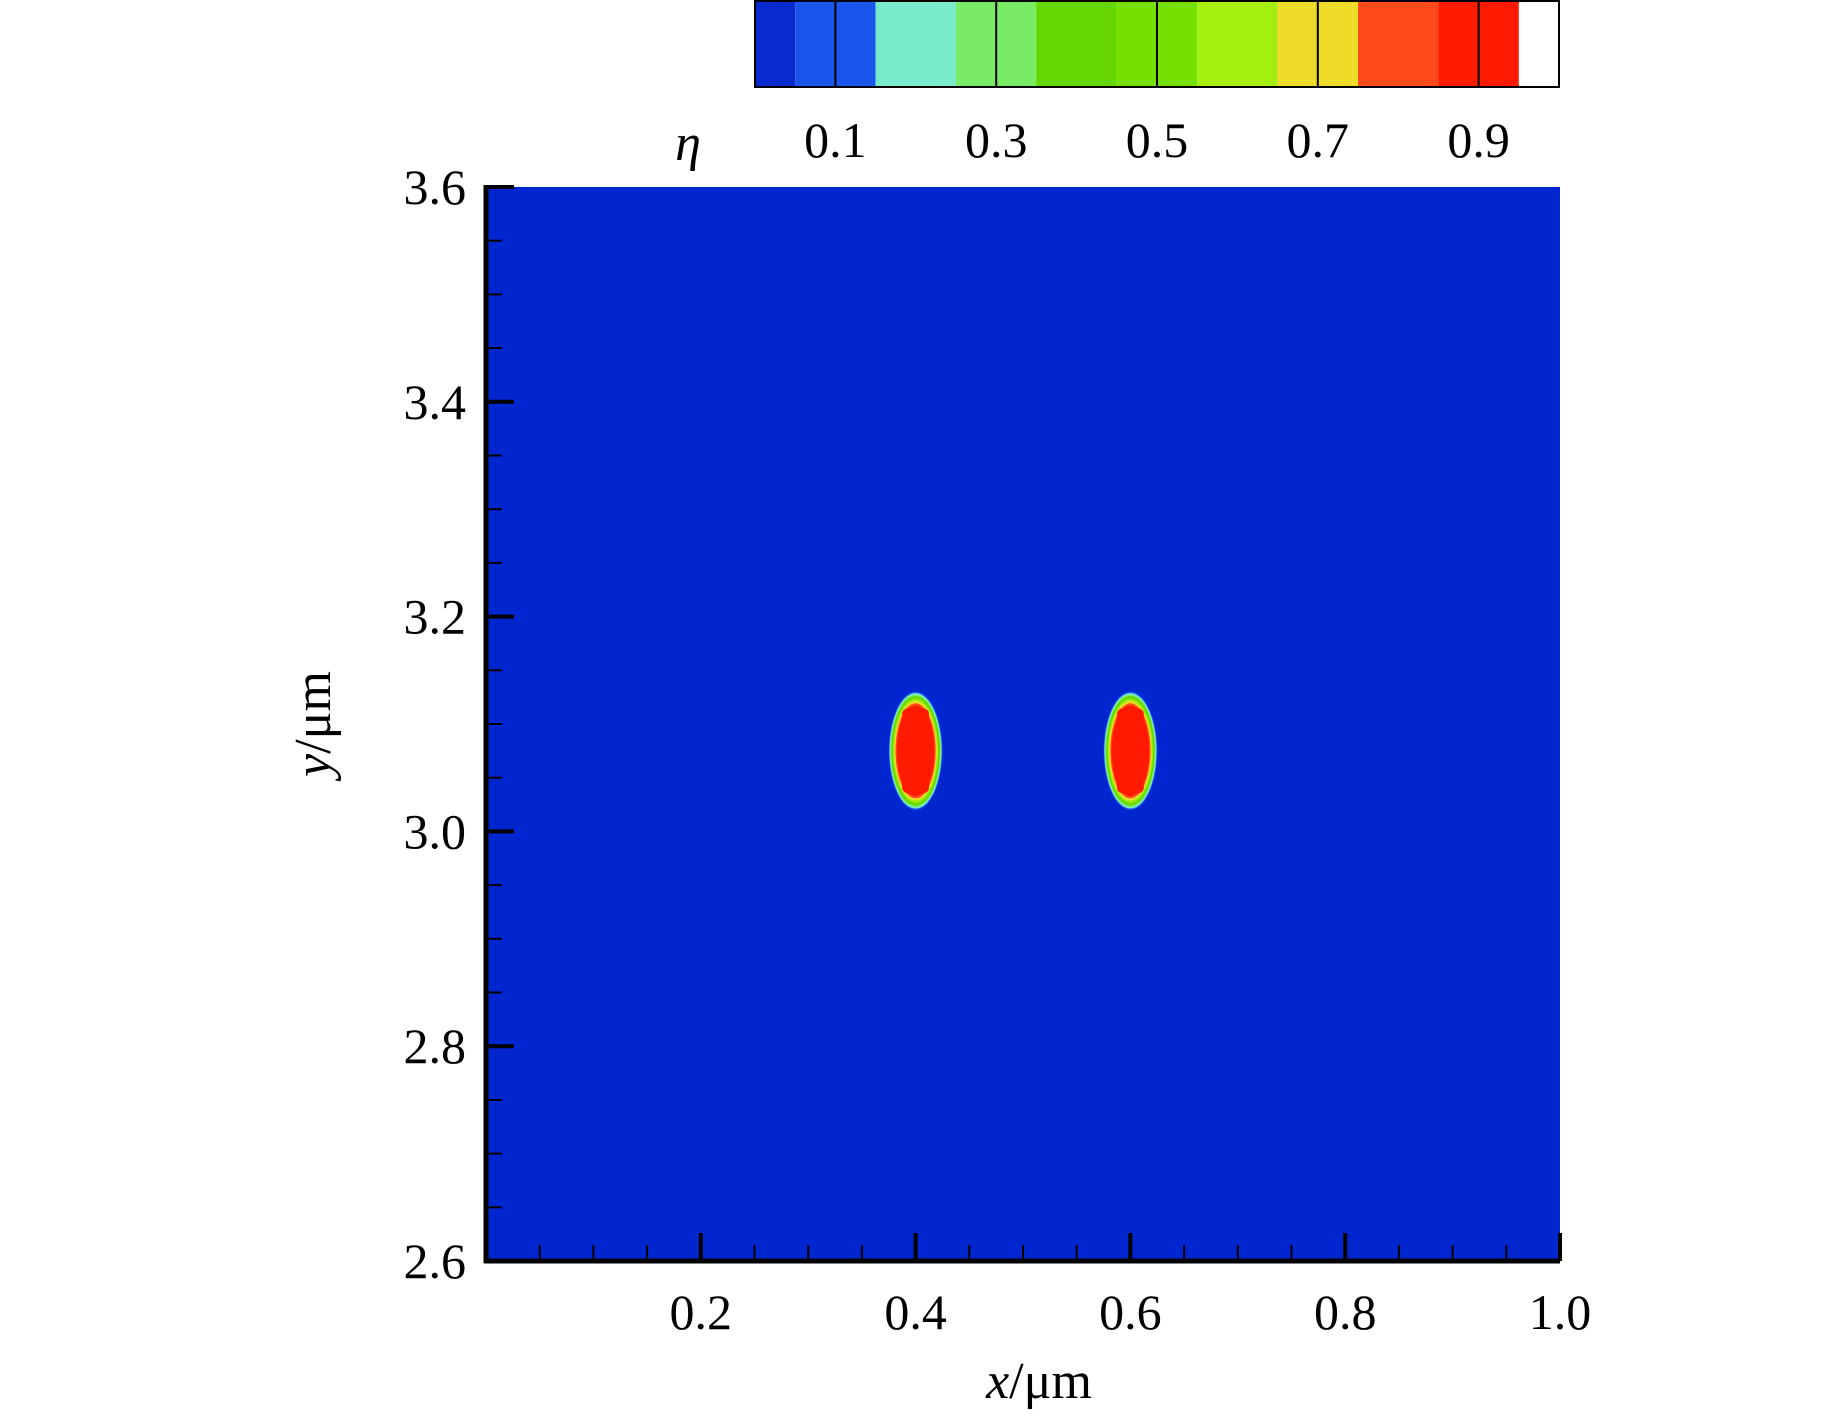 This screenshot has width=1843, height=1417. What do you see at coordinates (1345, 1312) in the screenshot?
I see `x-tick-label: 0.8` at bounding box center [1345, 1312].